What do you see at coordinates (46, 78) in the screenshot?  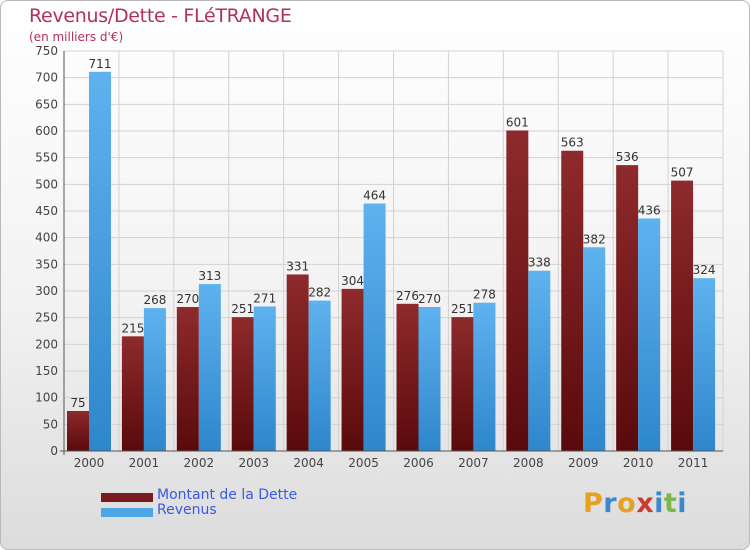 I see `y-tick-label: 700` at bounding box center [46, 78].